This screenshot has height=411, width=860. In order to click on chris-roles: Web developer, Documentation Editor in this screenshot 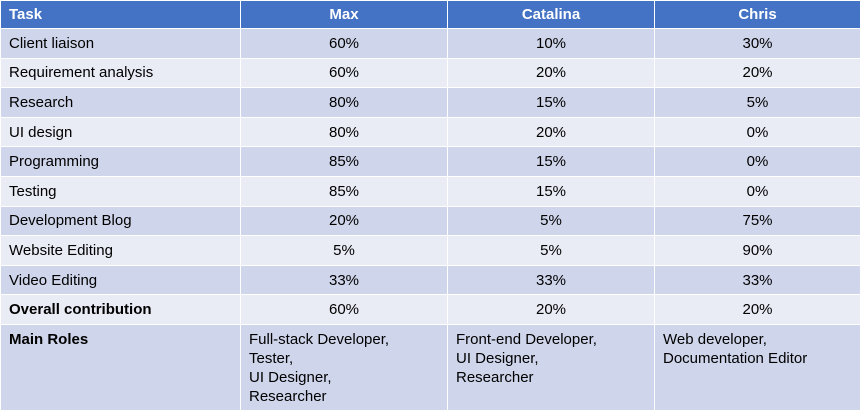, I will do `click(757, 367)`.